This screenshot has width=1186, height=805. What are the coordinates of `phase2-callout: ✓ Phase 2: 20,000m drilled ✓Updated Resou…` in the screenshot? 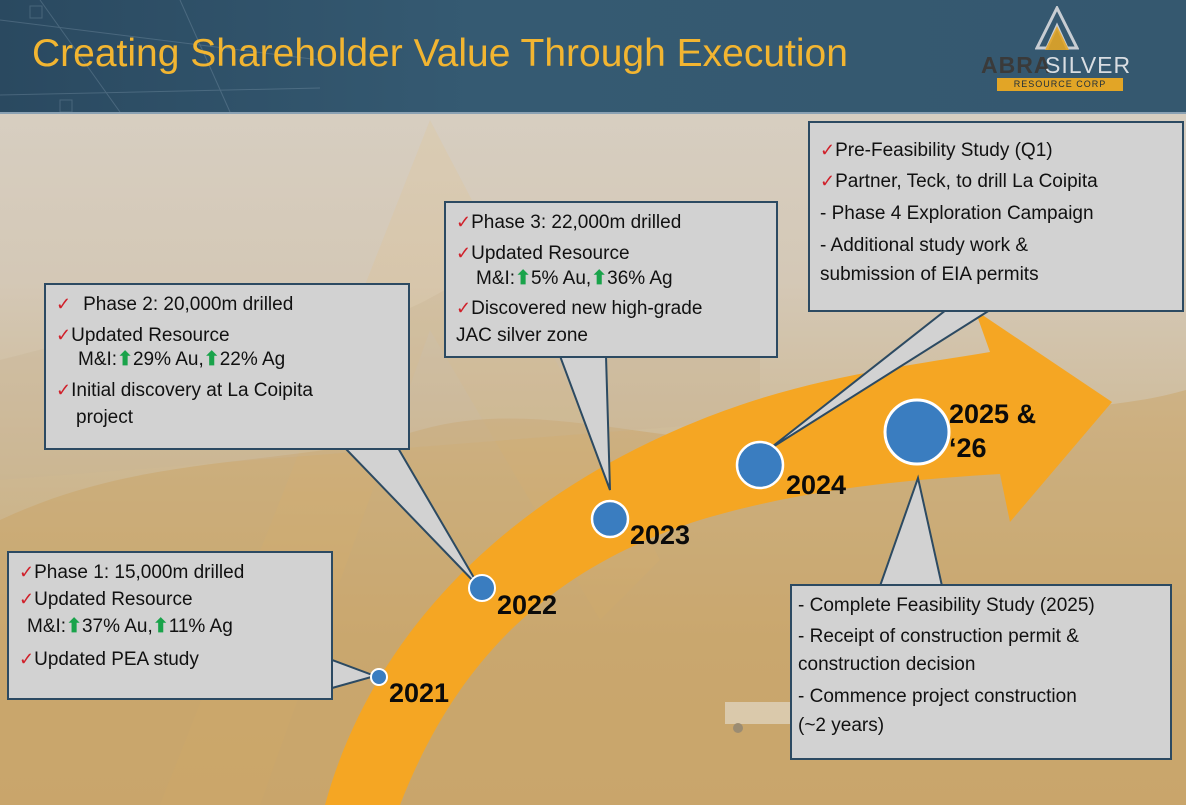 It's located at (227, 366).